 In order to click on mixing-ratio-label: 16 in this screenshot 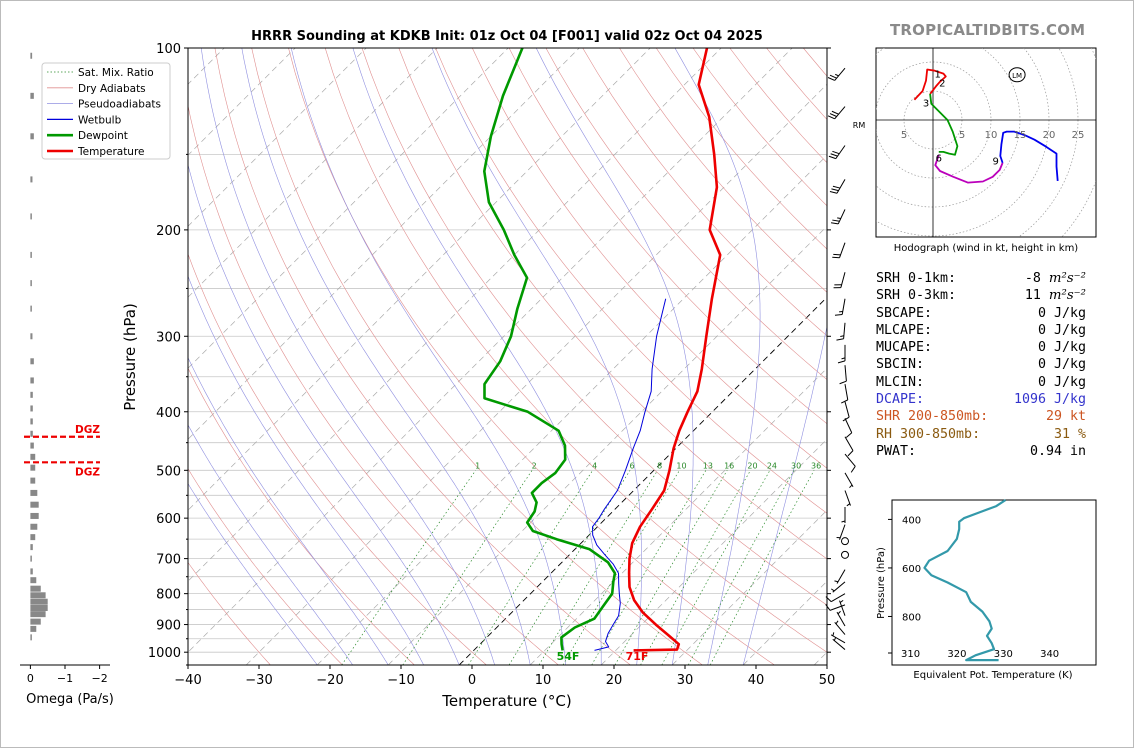, I will do `click(729, 465)`.